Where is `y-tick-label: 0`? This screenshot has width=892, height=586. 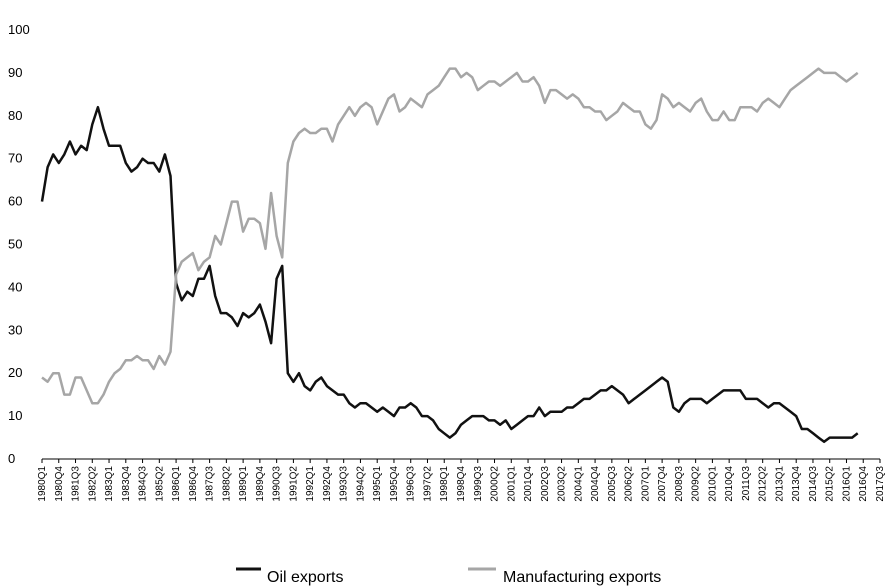 y-tick-label: 0 is located at coordinates (11, 458).